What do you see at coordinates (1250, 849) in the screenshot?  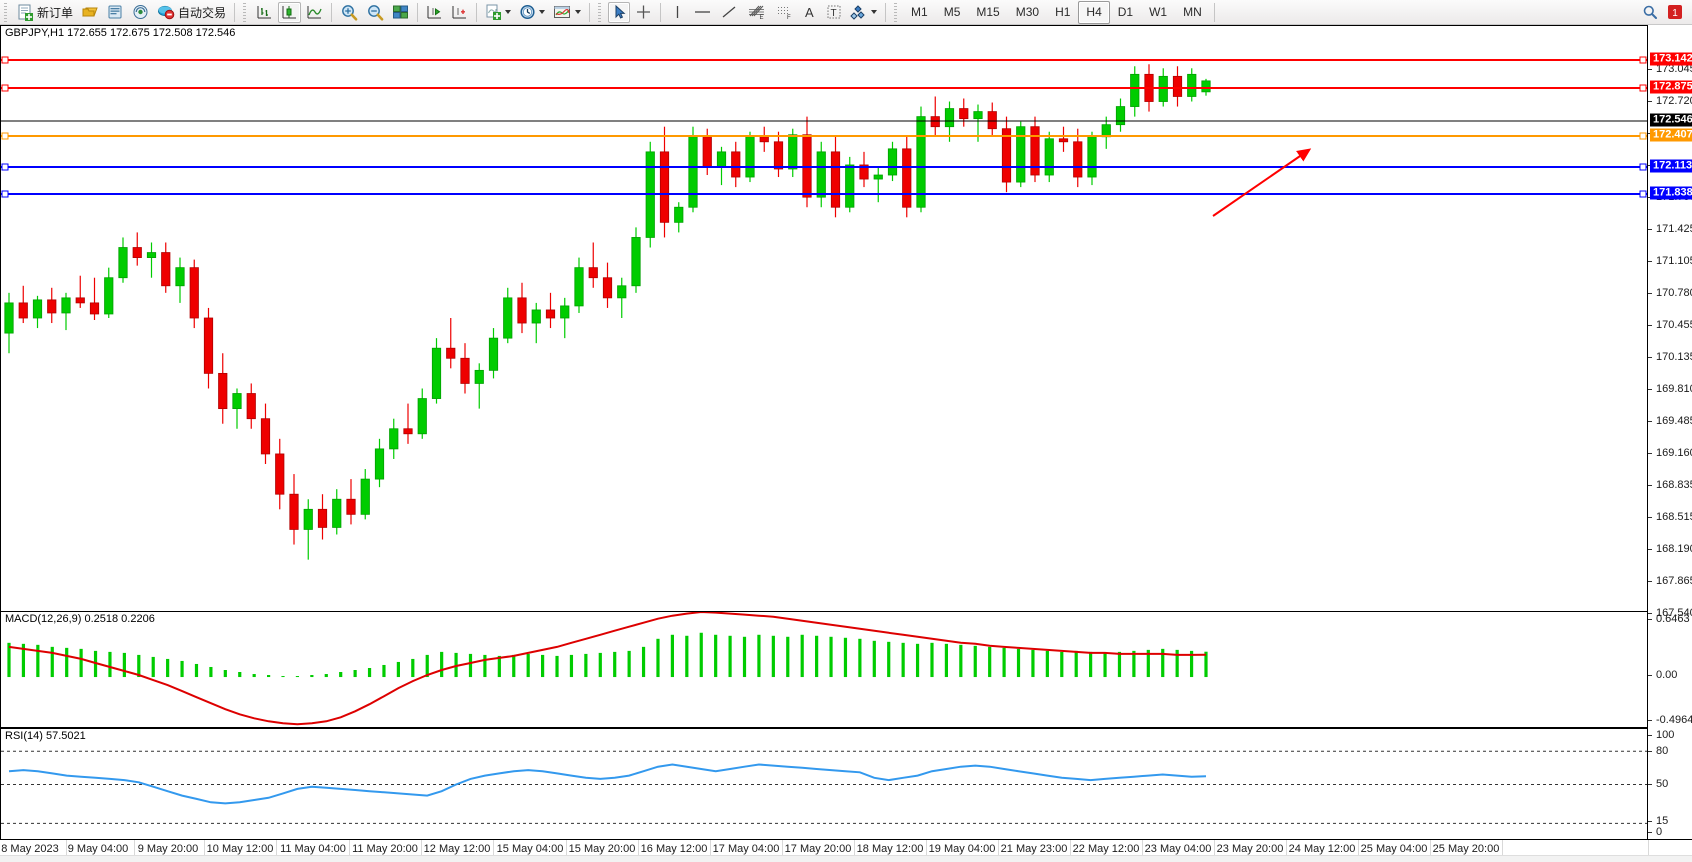 I see `time-label: 23 May 20:00` at bounding box center [1250, 849].